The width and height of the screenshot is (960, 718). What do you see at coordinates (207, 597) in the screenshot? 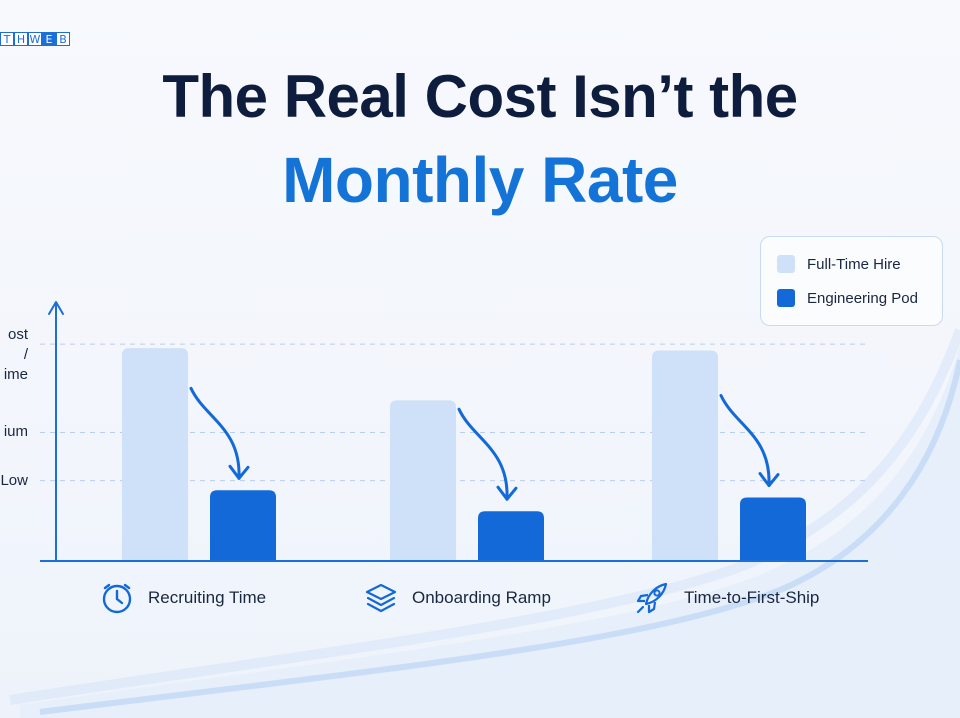
I see `category-label-text: Recruiting Time` at bounding box center [207, 597].